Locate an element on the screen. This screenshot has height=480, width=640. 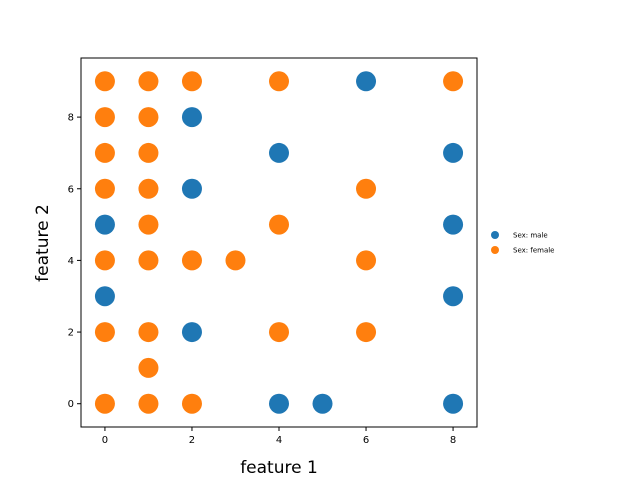
y-tick-label: 4 is located at coordinates (71, 261).